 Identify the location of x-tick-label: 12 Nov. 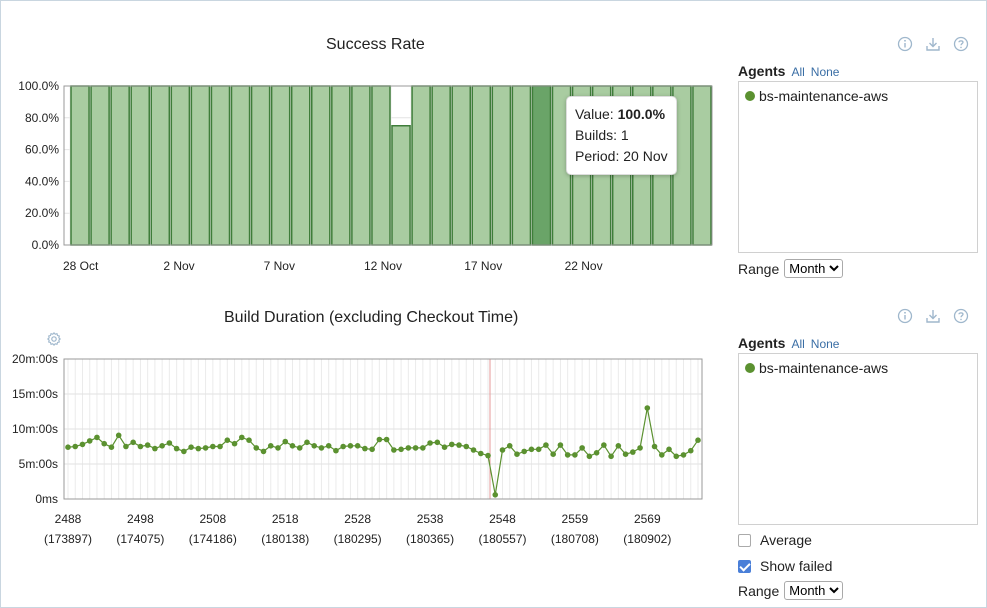
(383, 266).